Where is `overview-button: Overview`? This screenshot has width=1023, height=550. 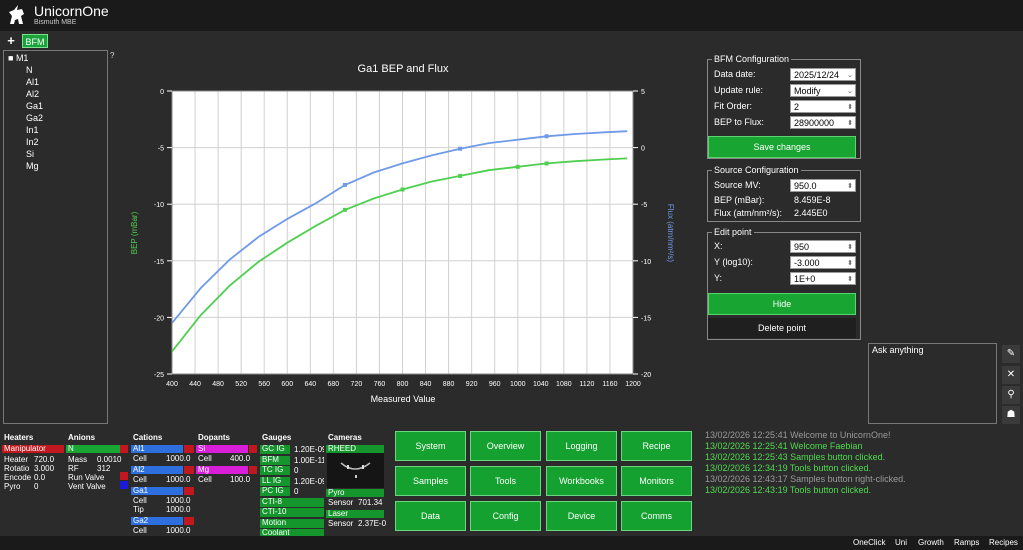
overview-button: Overview is located at coordinates (505, 446).